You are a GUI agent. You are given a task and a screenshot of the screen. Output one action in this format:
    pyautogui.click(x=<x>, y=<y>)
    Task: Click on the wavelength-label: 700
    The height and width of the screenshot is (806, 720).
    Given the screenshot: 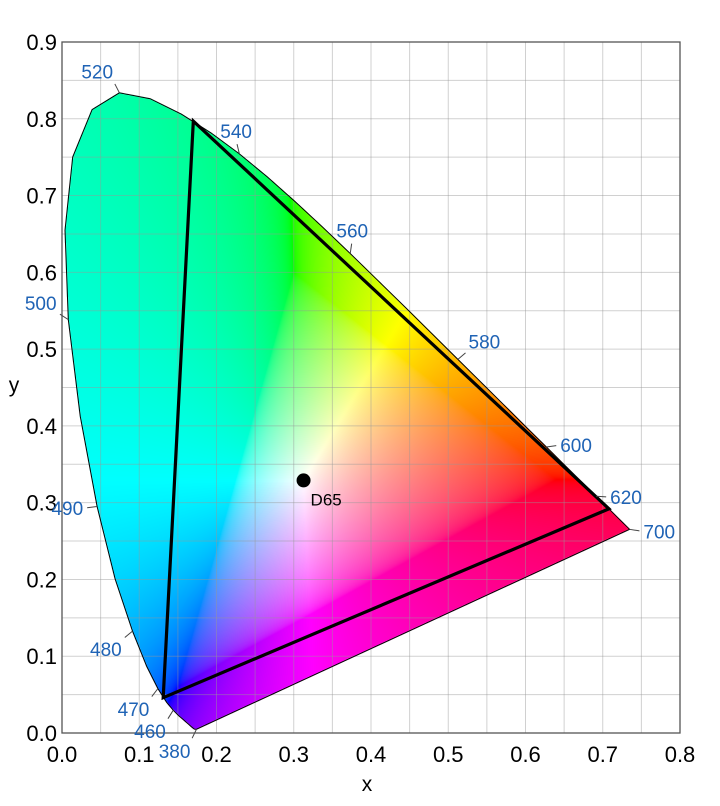 What is the action you would take?
    pyautogui.click(x=659, y=533)
    